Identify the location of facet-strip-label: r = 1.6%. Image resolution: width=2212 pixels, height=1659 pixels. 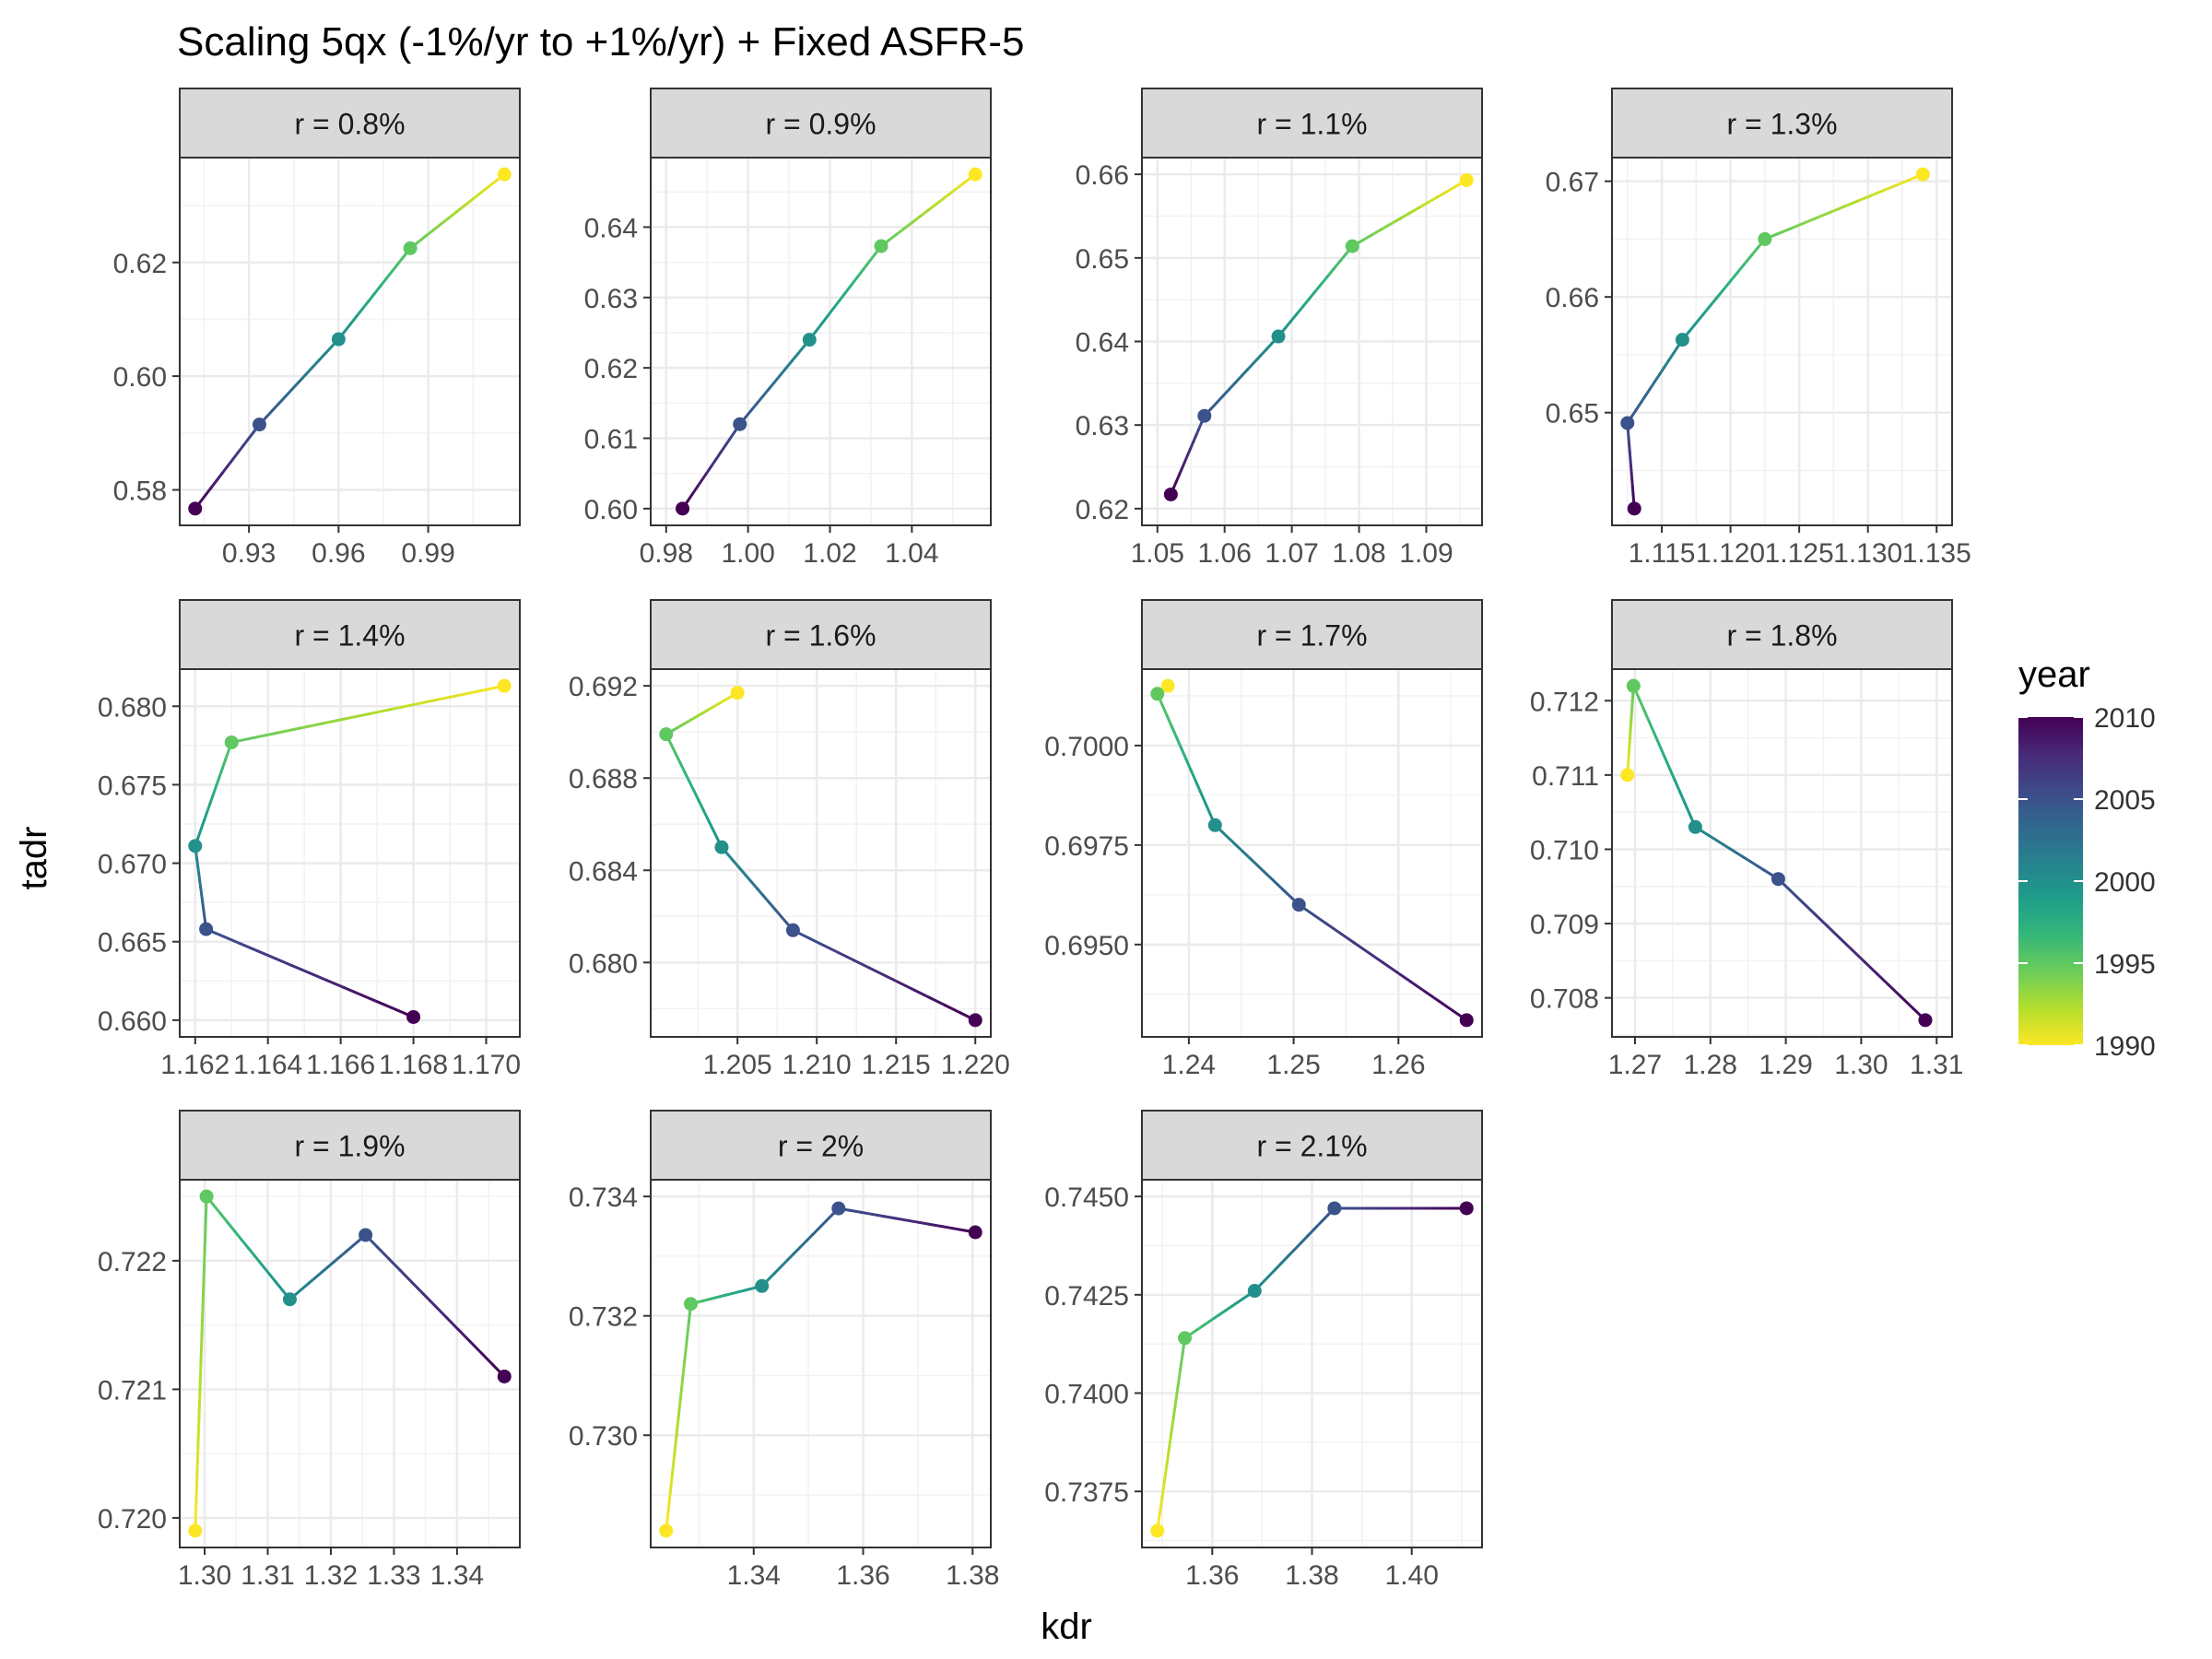
(820, 636).